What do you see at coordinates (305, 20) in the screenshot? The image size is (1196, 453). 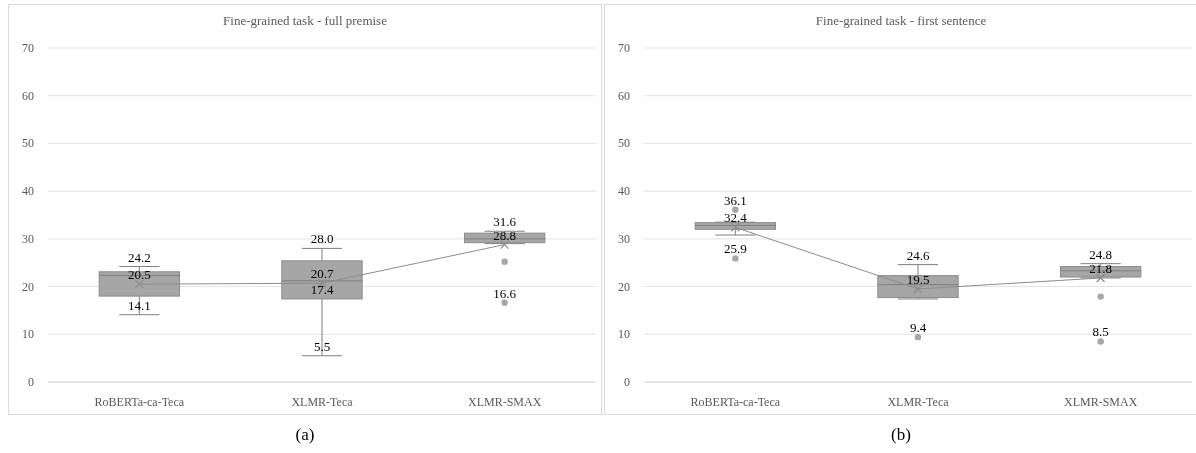 I see `chart-title: Fine-grained task - full premise` at bounding box center [305, 20].